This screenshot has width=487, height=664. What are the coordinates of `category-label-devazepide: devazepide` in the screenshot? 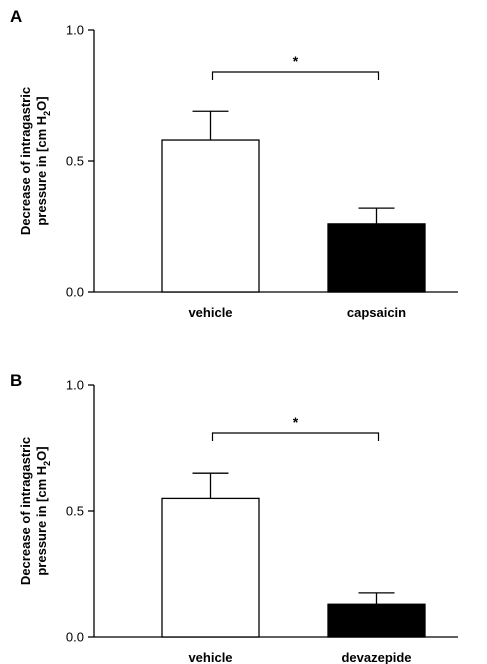 It's located at (376, 657).